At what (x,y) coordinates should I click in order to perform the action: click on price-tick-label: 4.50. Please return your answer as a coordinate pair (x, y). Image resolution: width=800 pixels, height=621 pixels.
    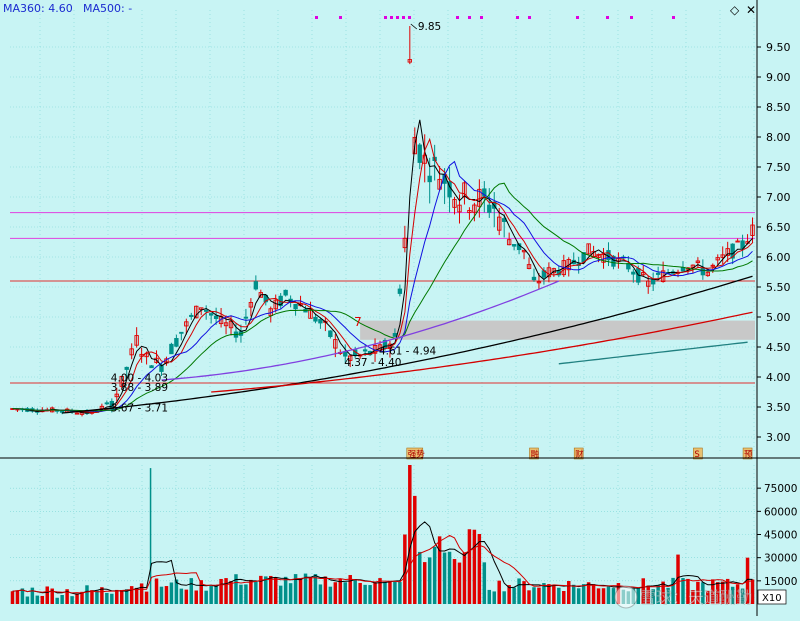
    Looking at the image, I should click on (778, 347).